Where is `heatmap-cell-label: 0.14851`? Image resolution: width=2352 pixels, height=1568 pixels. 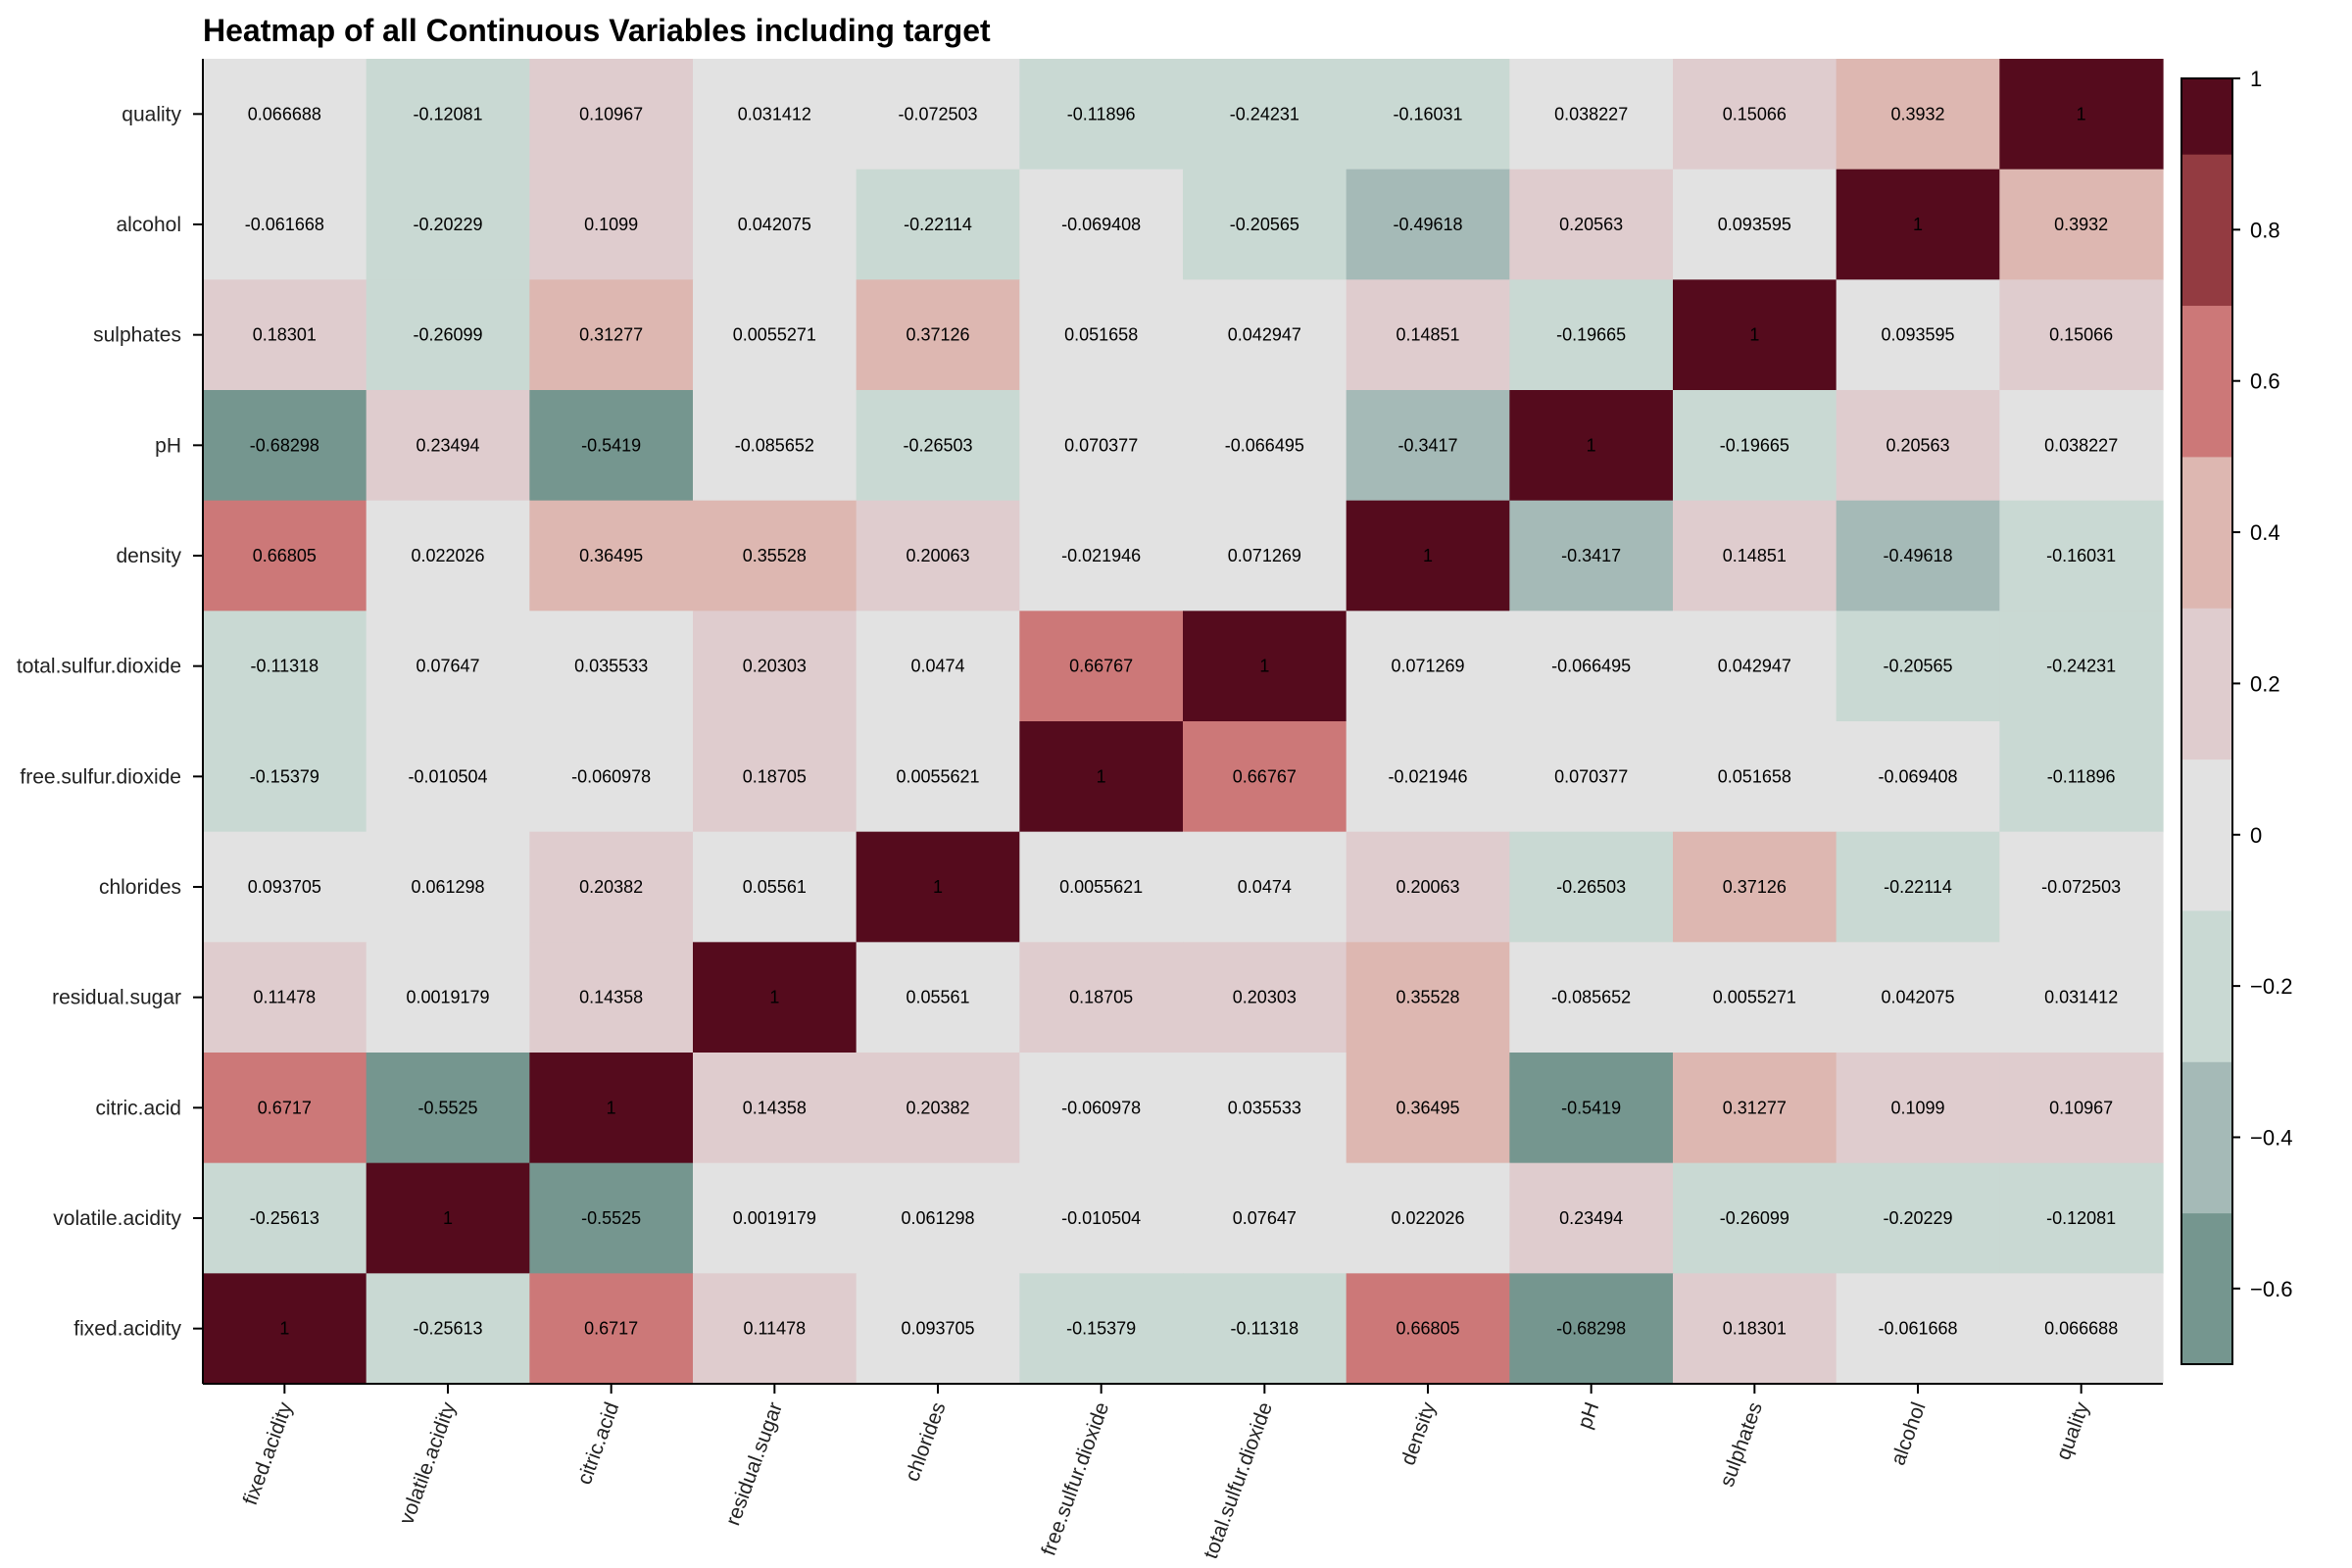 heatmap-cell-label: 0.14851 is located at coordinates (1755, 555).